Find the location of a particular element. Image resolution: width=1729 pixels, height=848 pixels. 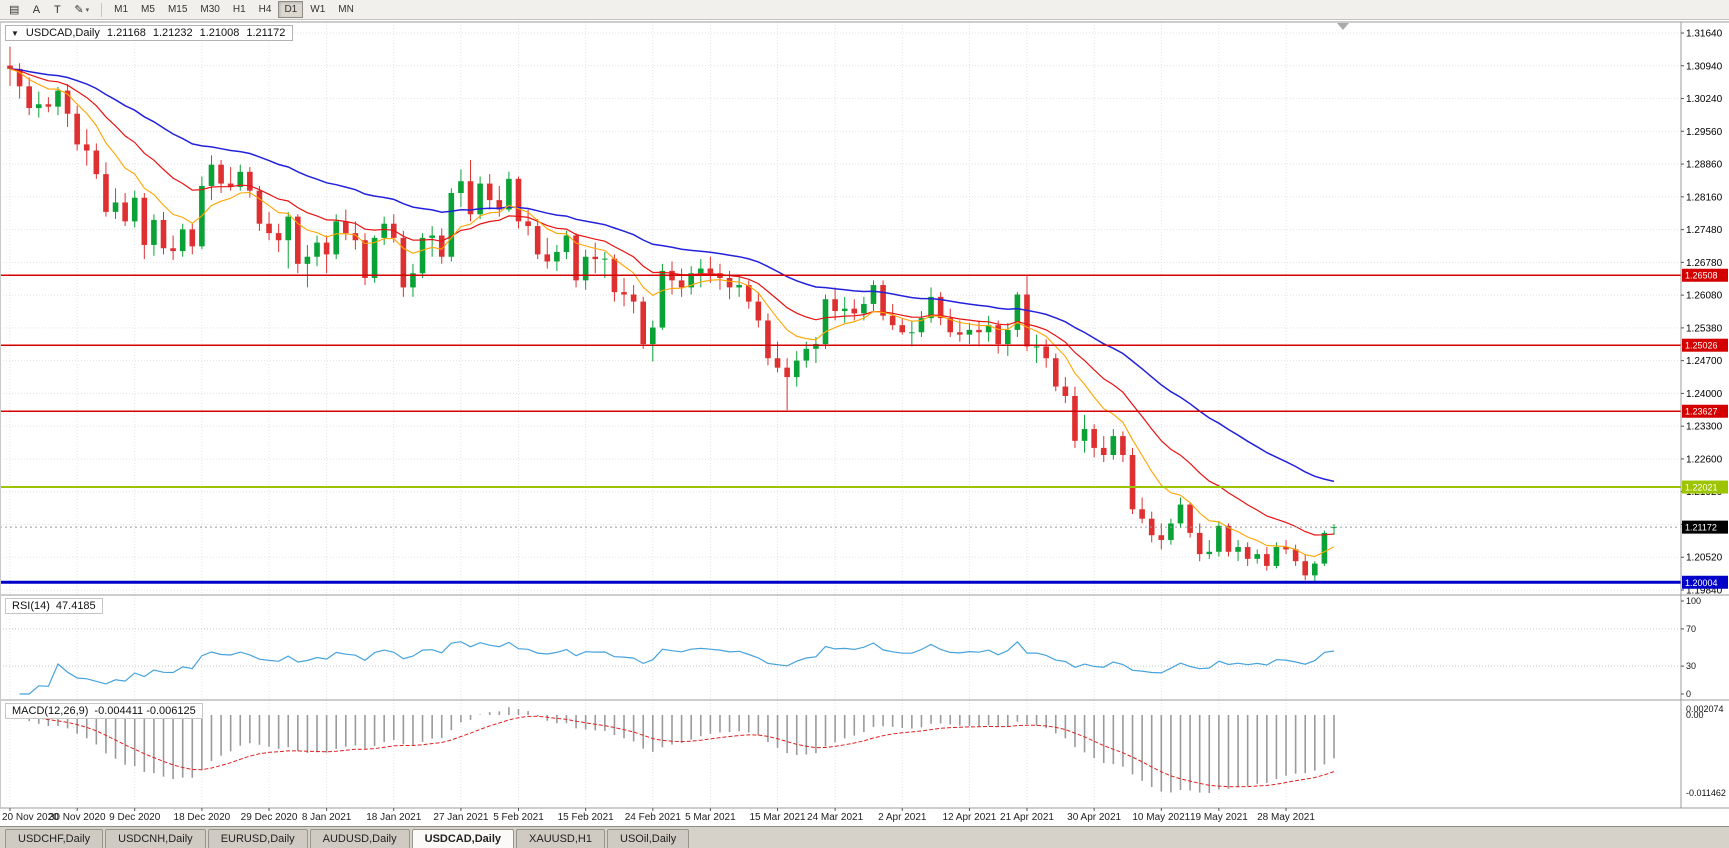

svg-text: 9 Dec 2020 is located at coordinates (135, 817).